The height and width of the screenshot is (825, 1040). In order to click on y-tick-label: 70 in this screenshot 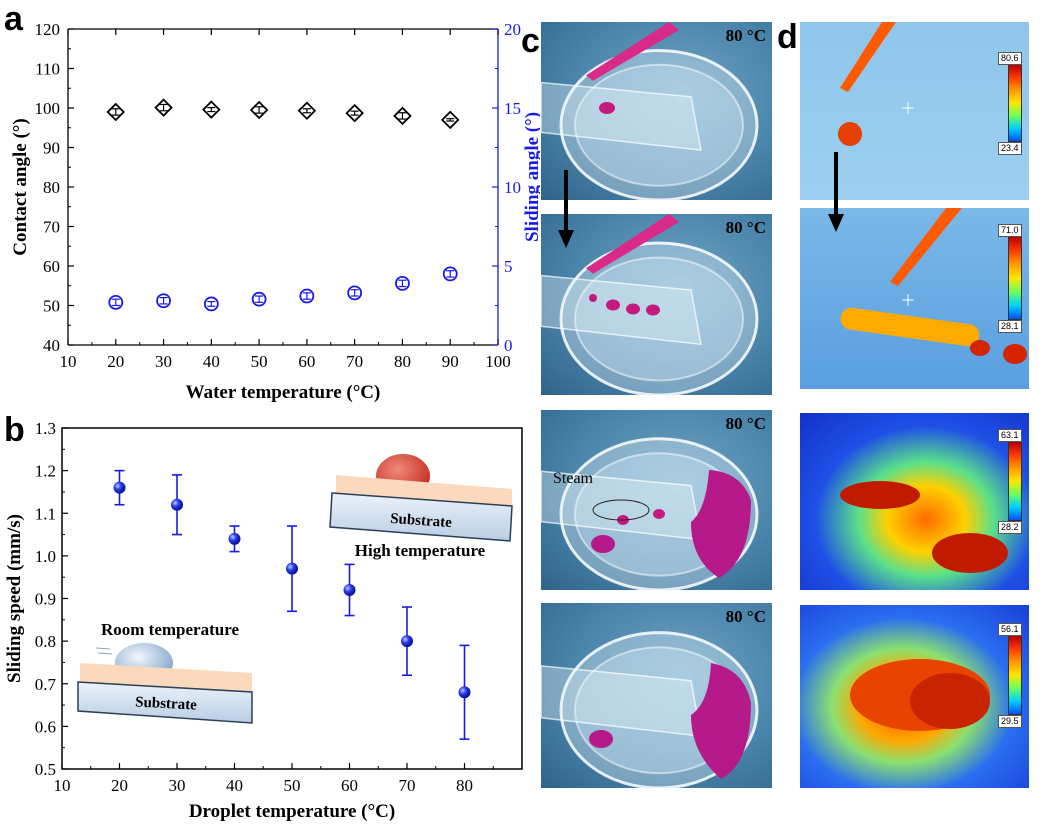, I will do `click(51, 227)`.